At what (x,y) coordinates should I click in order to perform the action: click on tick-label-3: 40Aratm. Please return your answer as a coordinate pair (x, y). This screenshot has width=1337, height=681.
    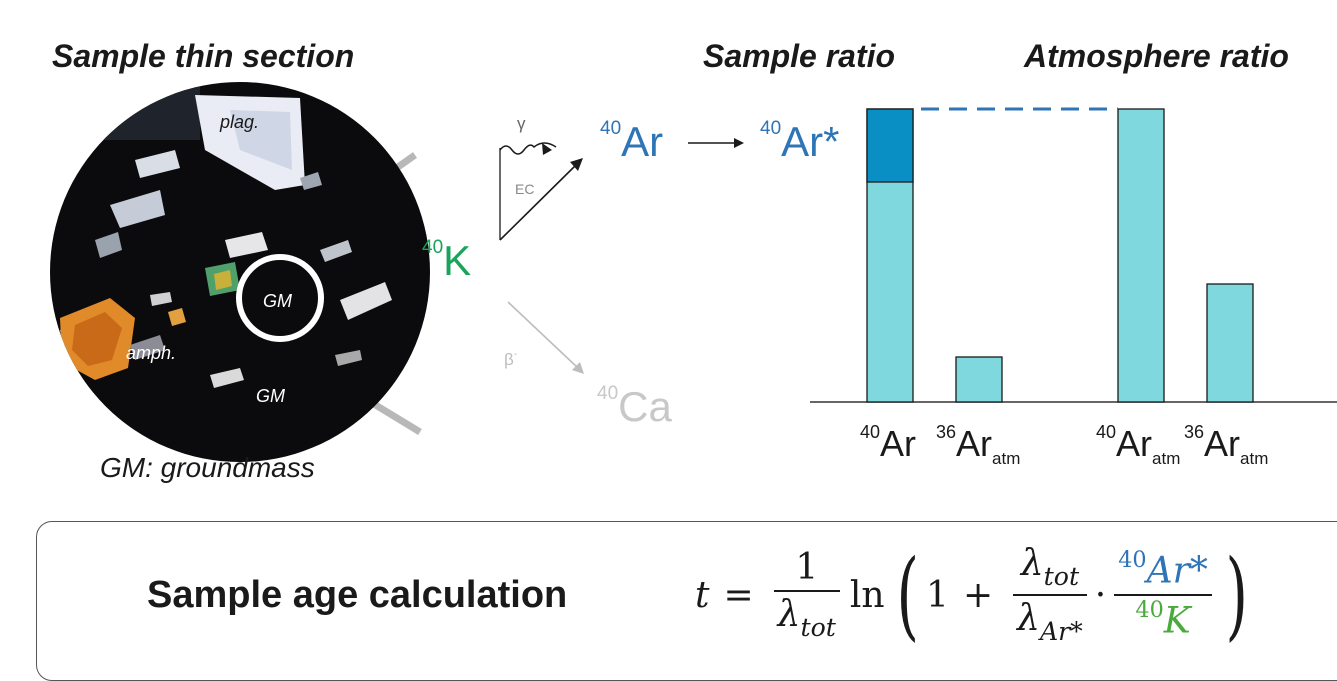
    Looking at the image, I should click on (1138, 445).